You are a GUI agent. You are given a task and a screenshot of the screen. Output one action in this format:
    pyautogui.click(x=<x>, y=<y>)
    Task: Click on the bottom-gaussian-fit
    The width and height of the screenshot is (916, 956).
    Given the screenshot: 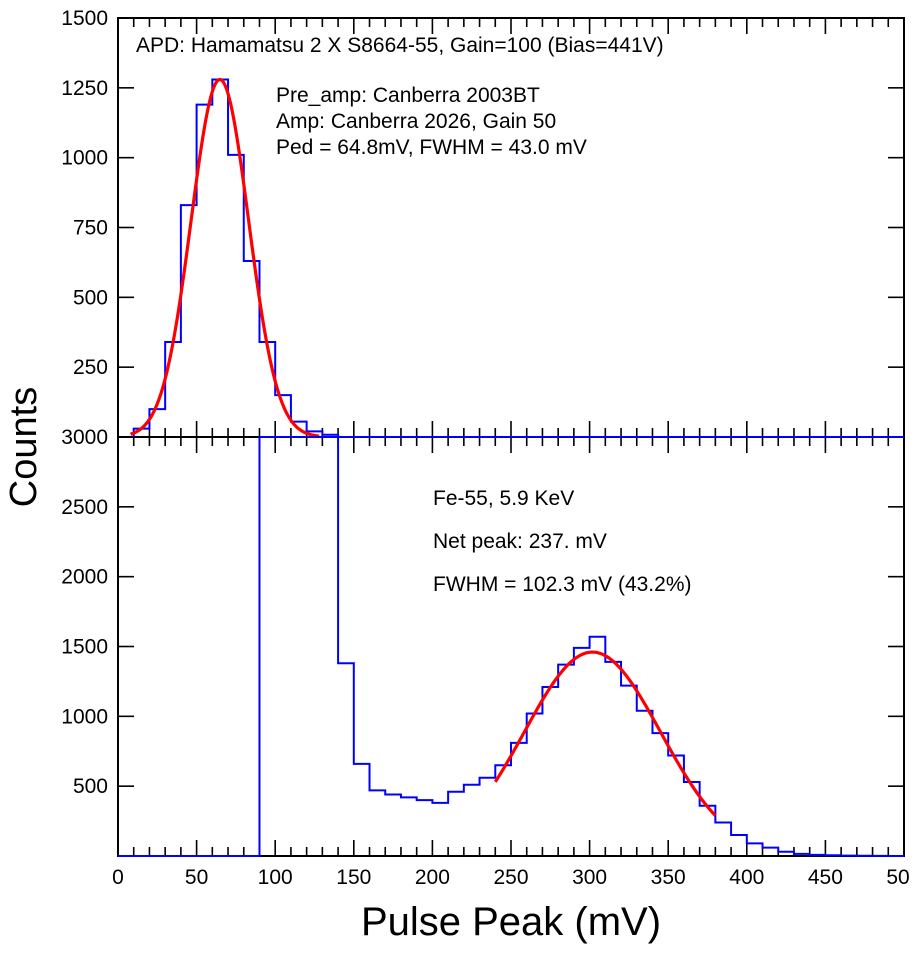 What is the action you would take?
    pyautogui.click(x=605, y=733)
    